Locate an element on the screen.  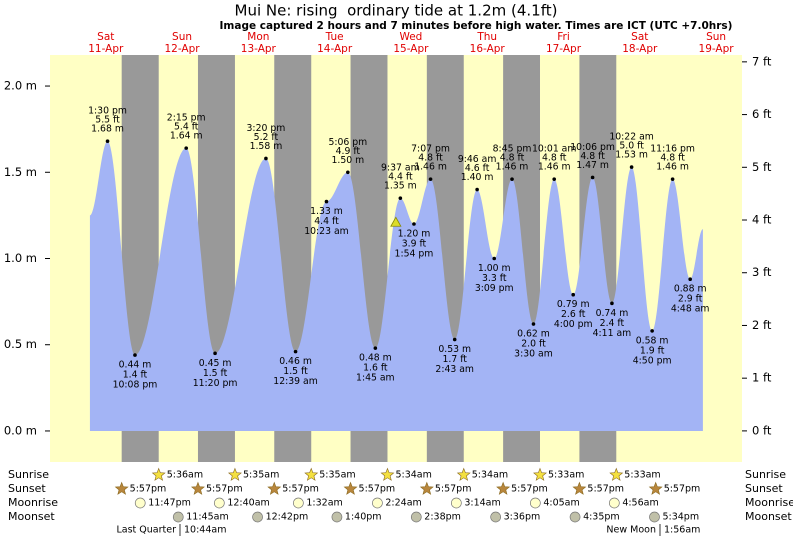
moon-phase-name: Last Quarter is located at coordinates (146, 530).